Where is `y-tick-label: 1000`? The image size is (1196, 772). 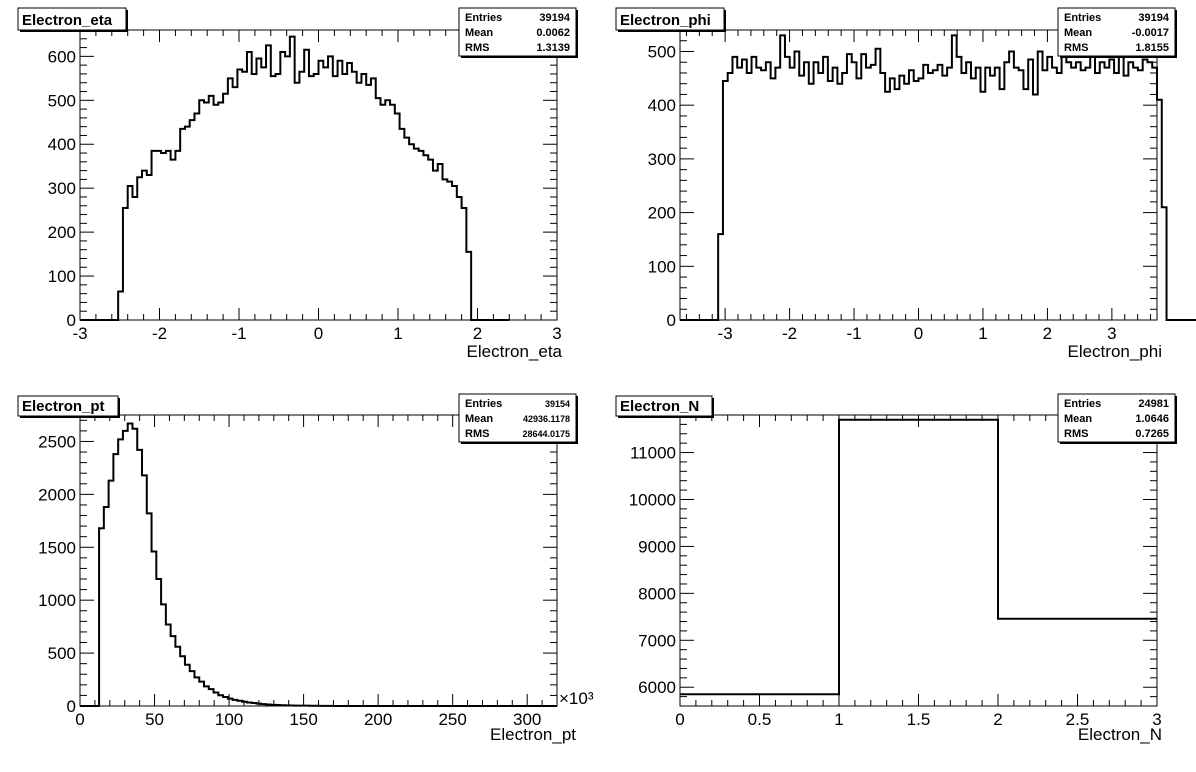
y-tick-label: 1000 is located at coordinates (57, 600).